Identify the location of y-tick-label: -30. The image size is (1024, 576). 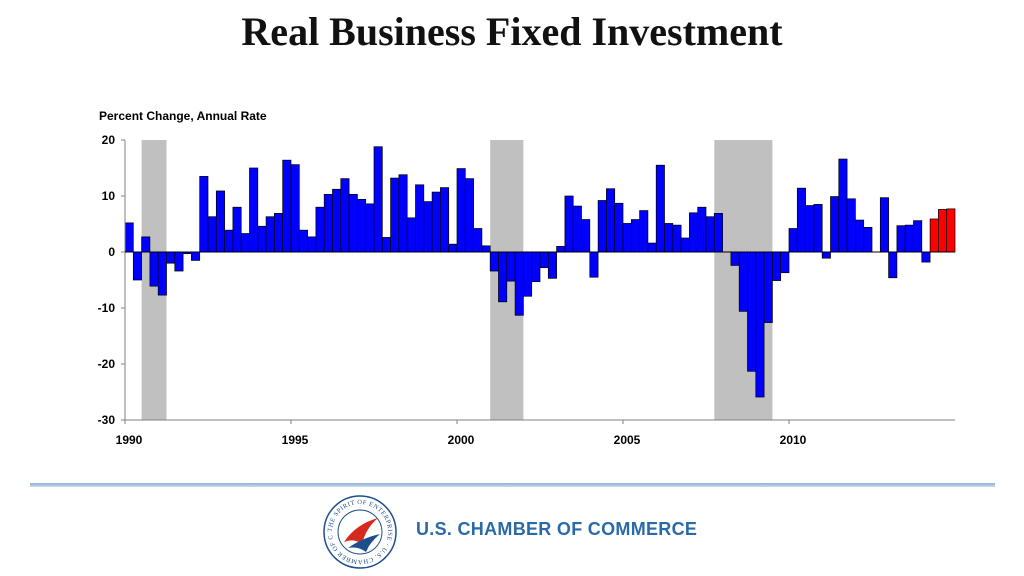
(107, 420).